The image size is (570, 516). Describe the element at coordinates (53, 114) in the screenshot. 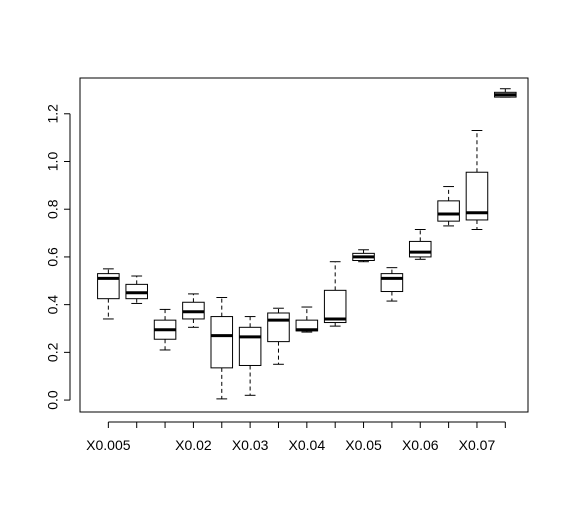

I see `y-tick-label: 1.2` at that location.